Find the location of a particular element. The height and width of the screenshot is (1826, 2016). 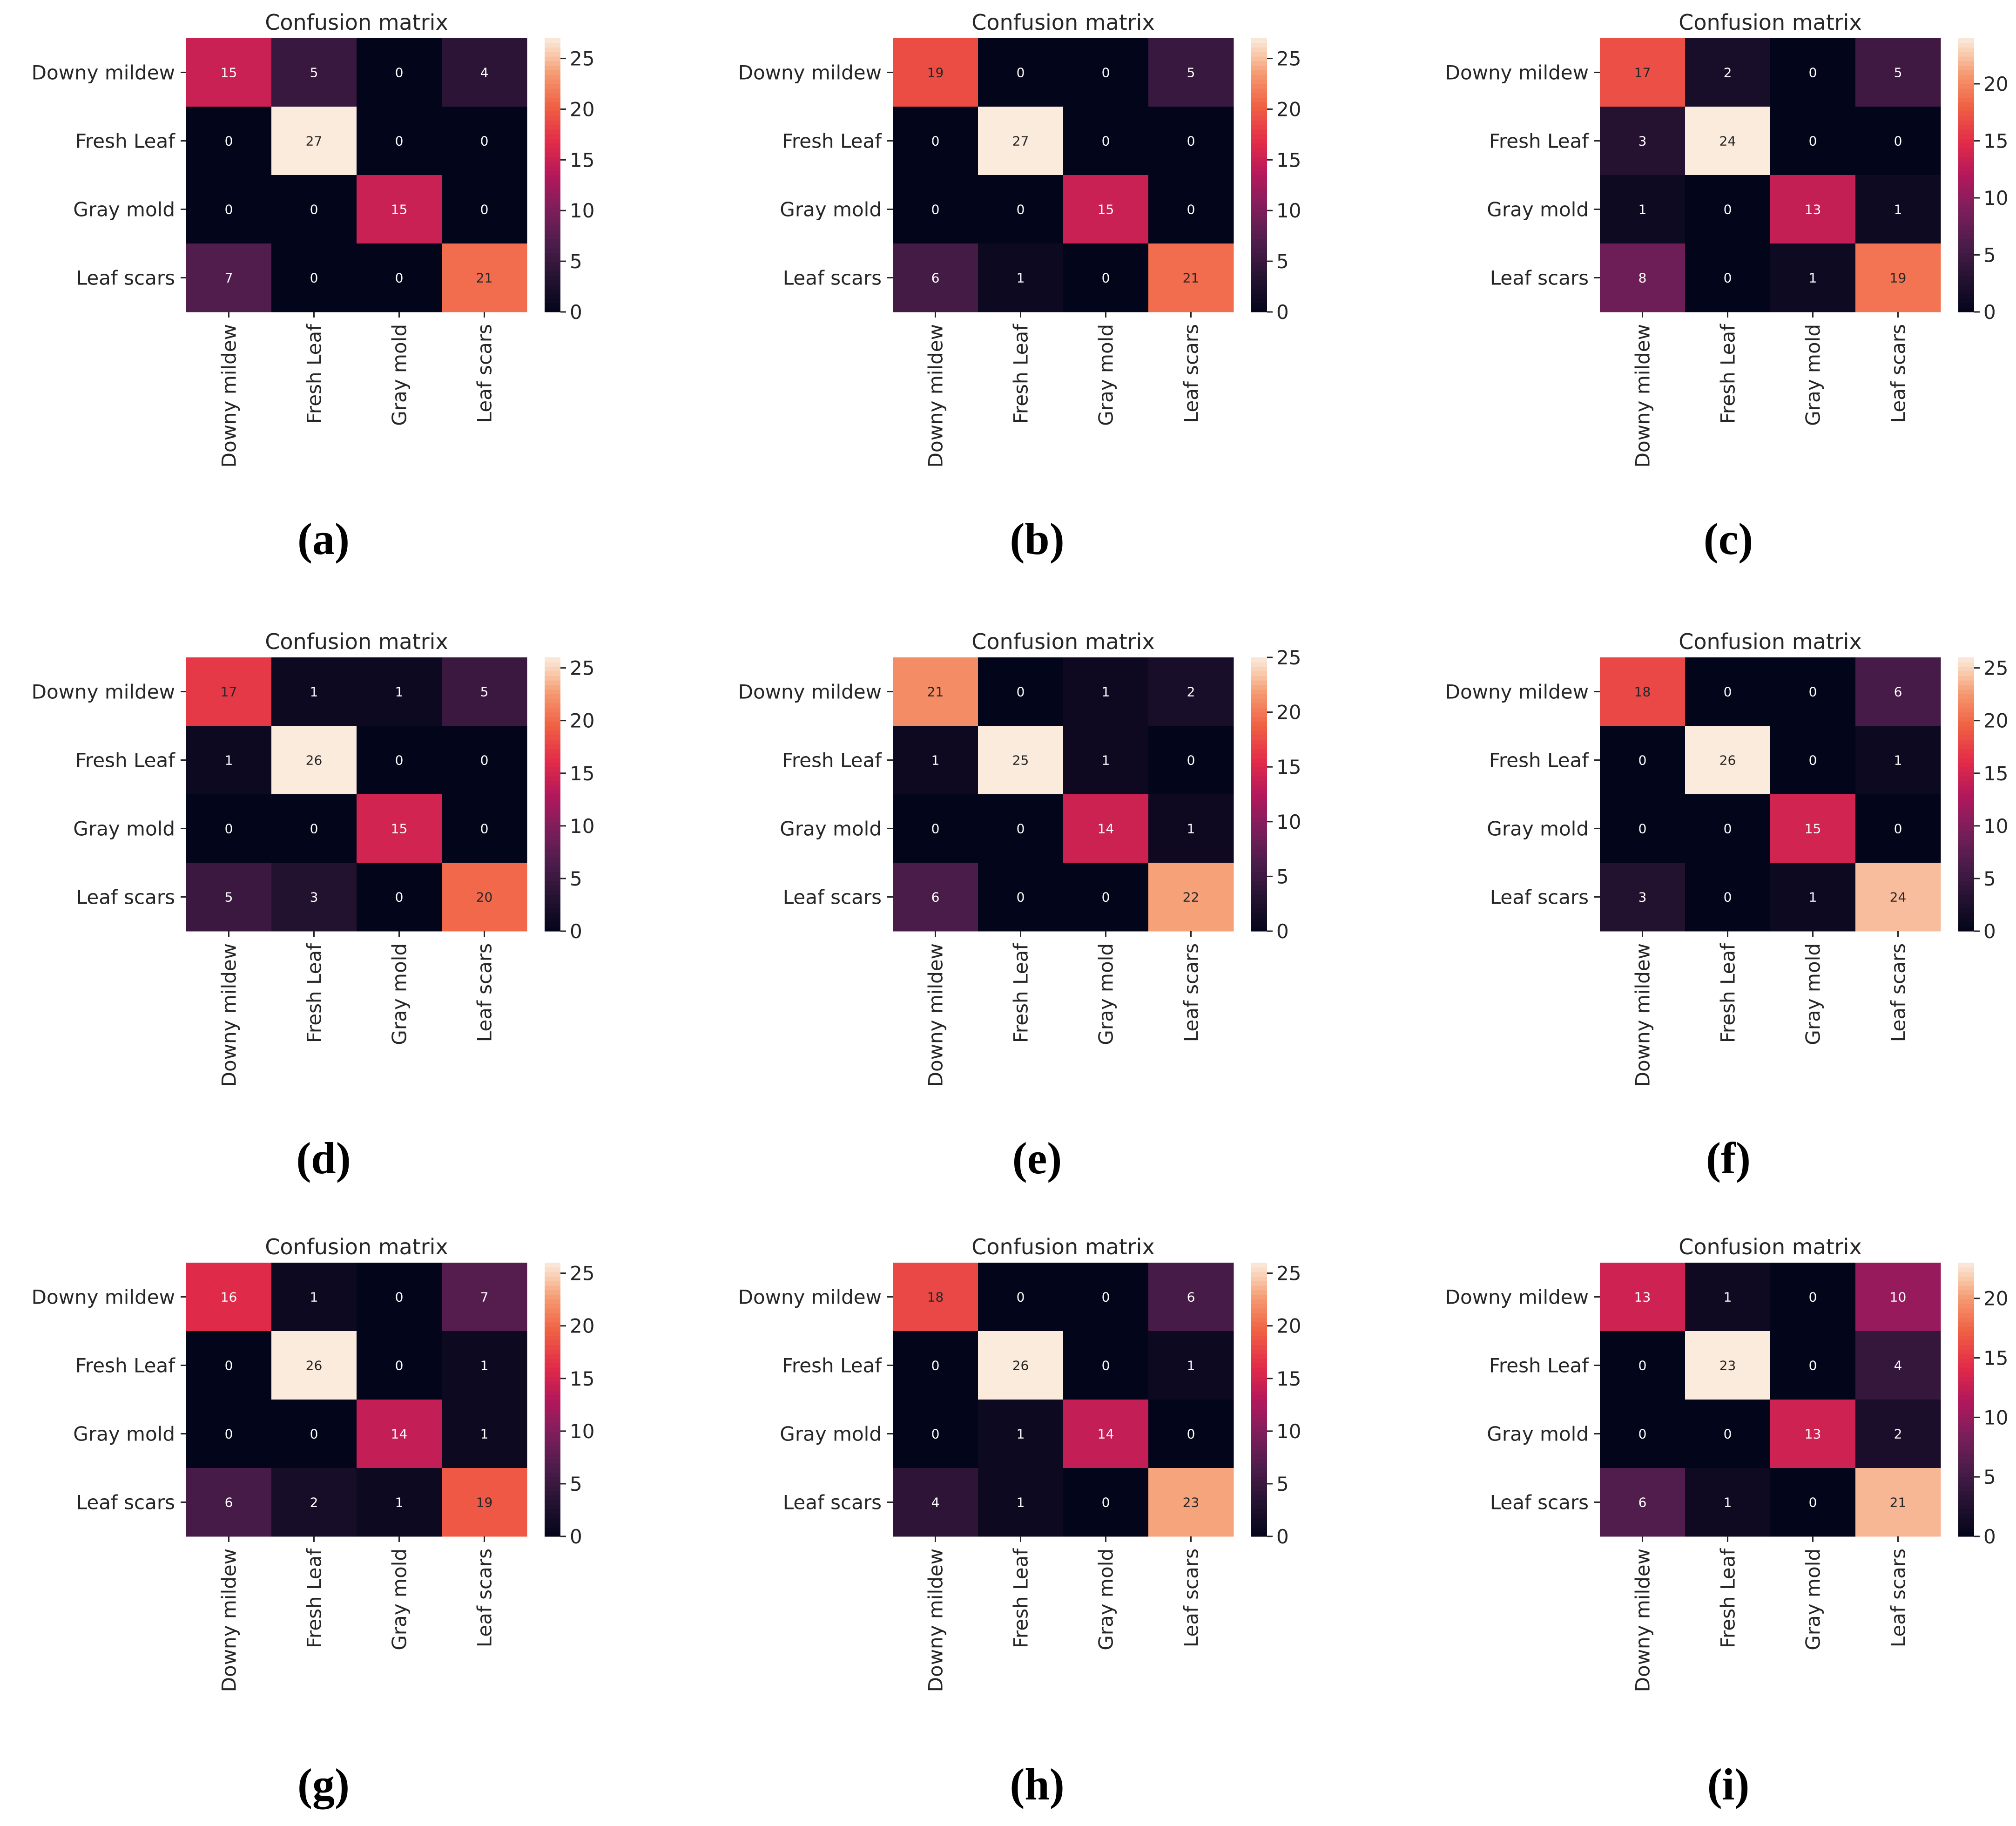

cell-value-label: 2 is located at coordinates (1728, 73).